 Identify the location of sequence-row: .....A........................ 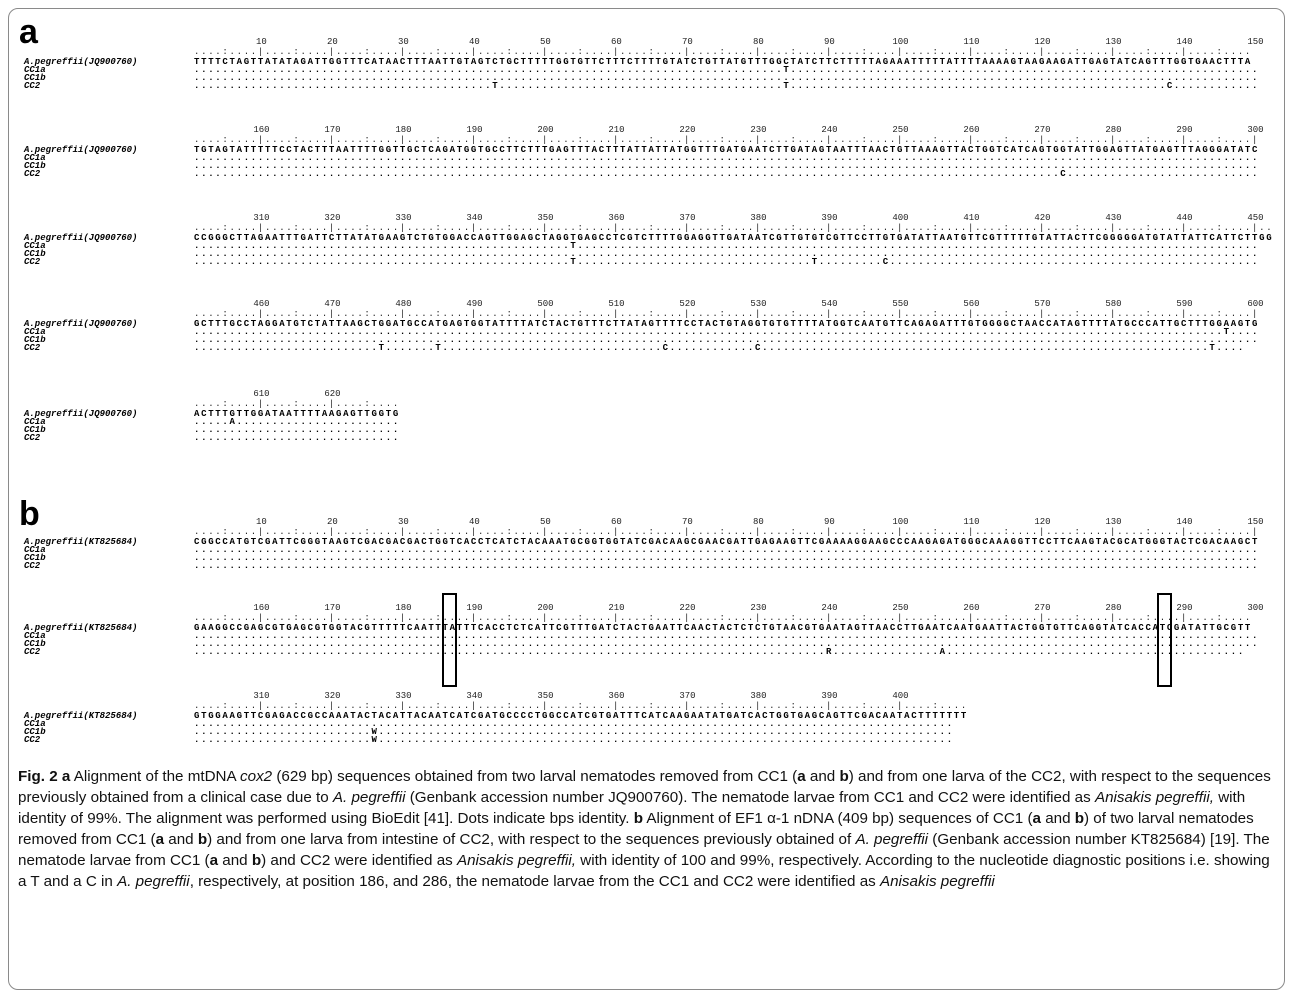
(297, 422).